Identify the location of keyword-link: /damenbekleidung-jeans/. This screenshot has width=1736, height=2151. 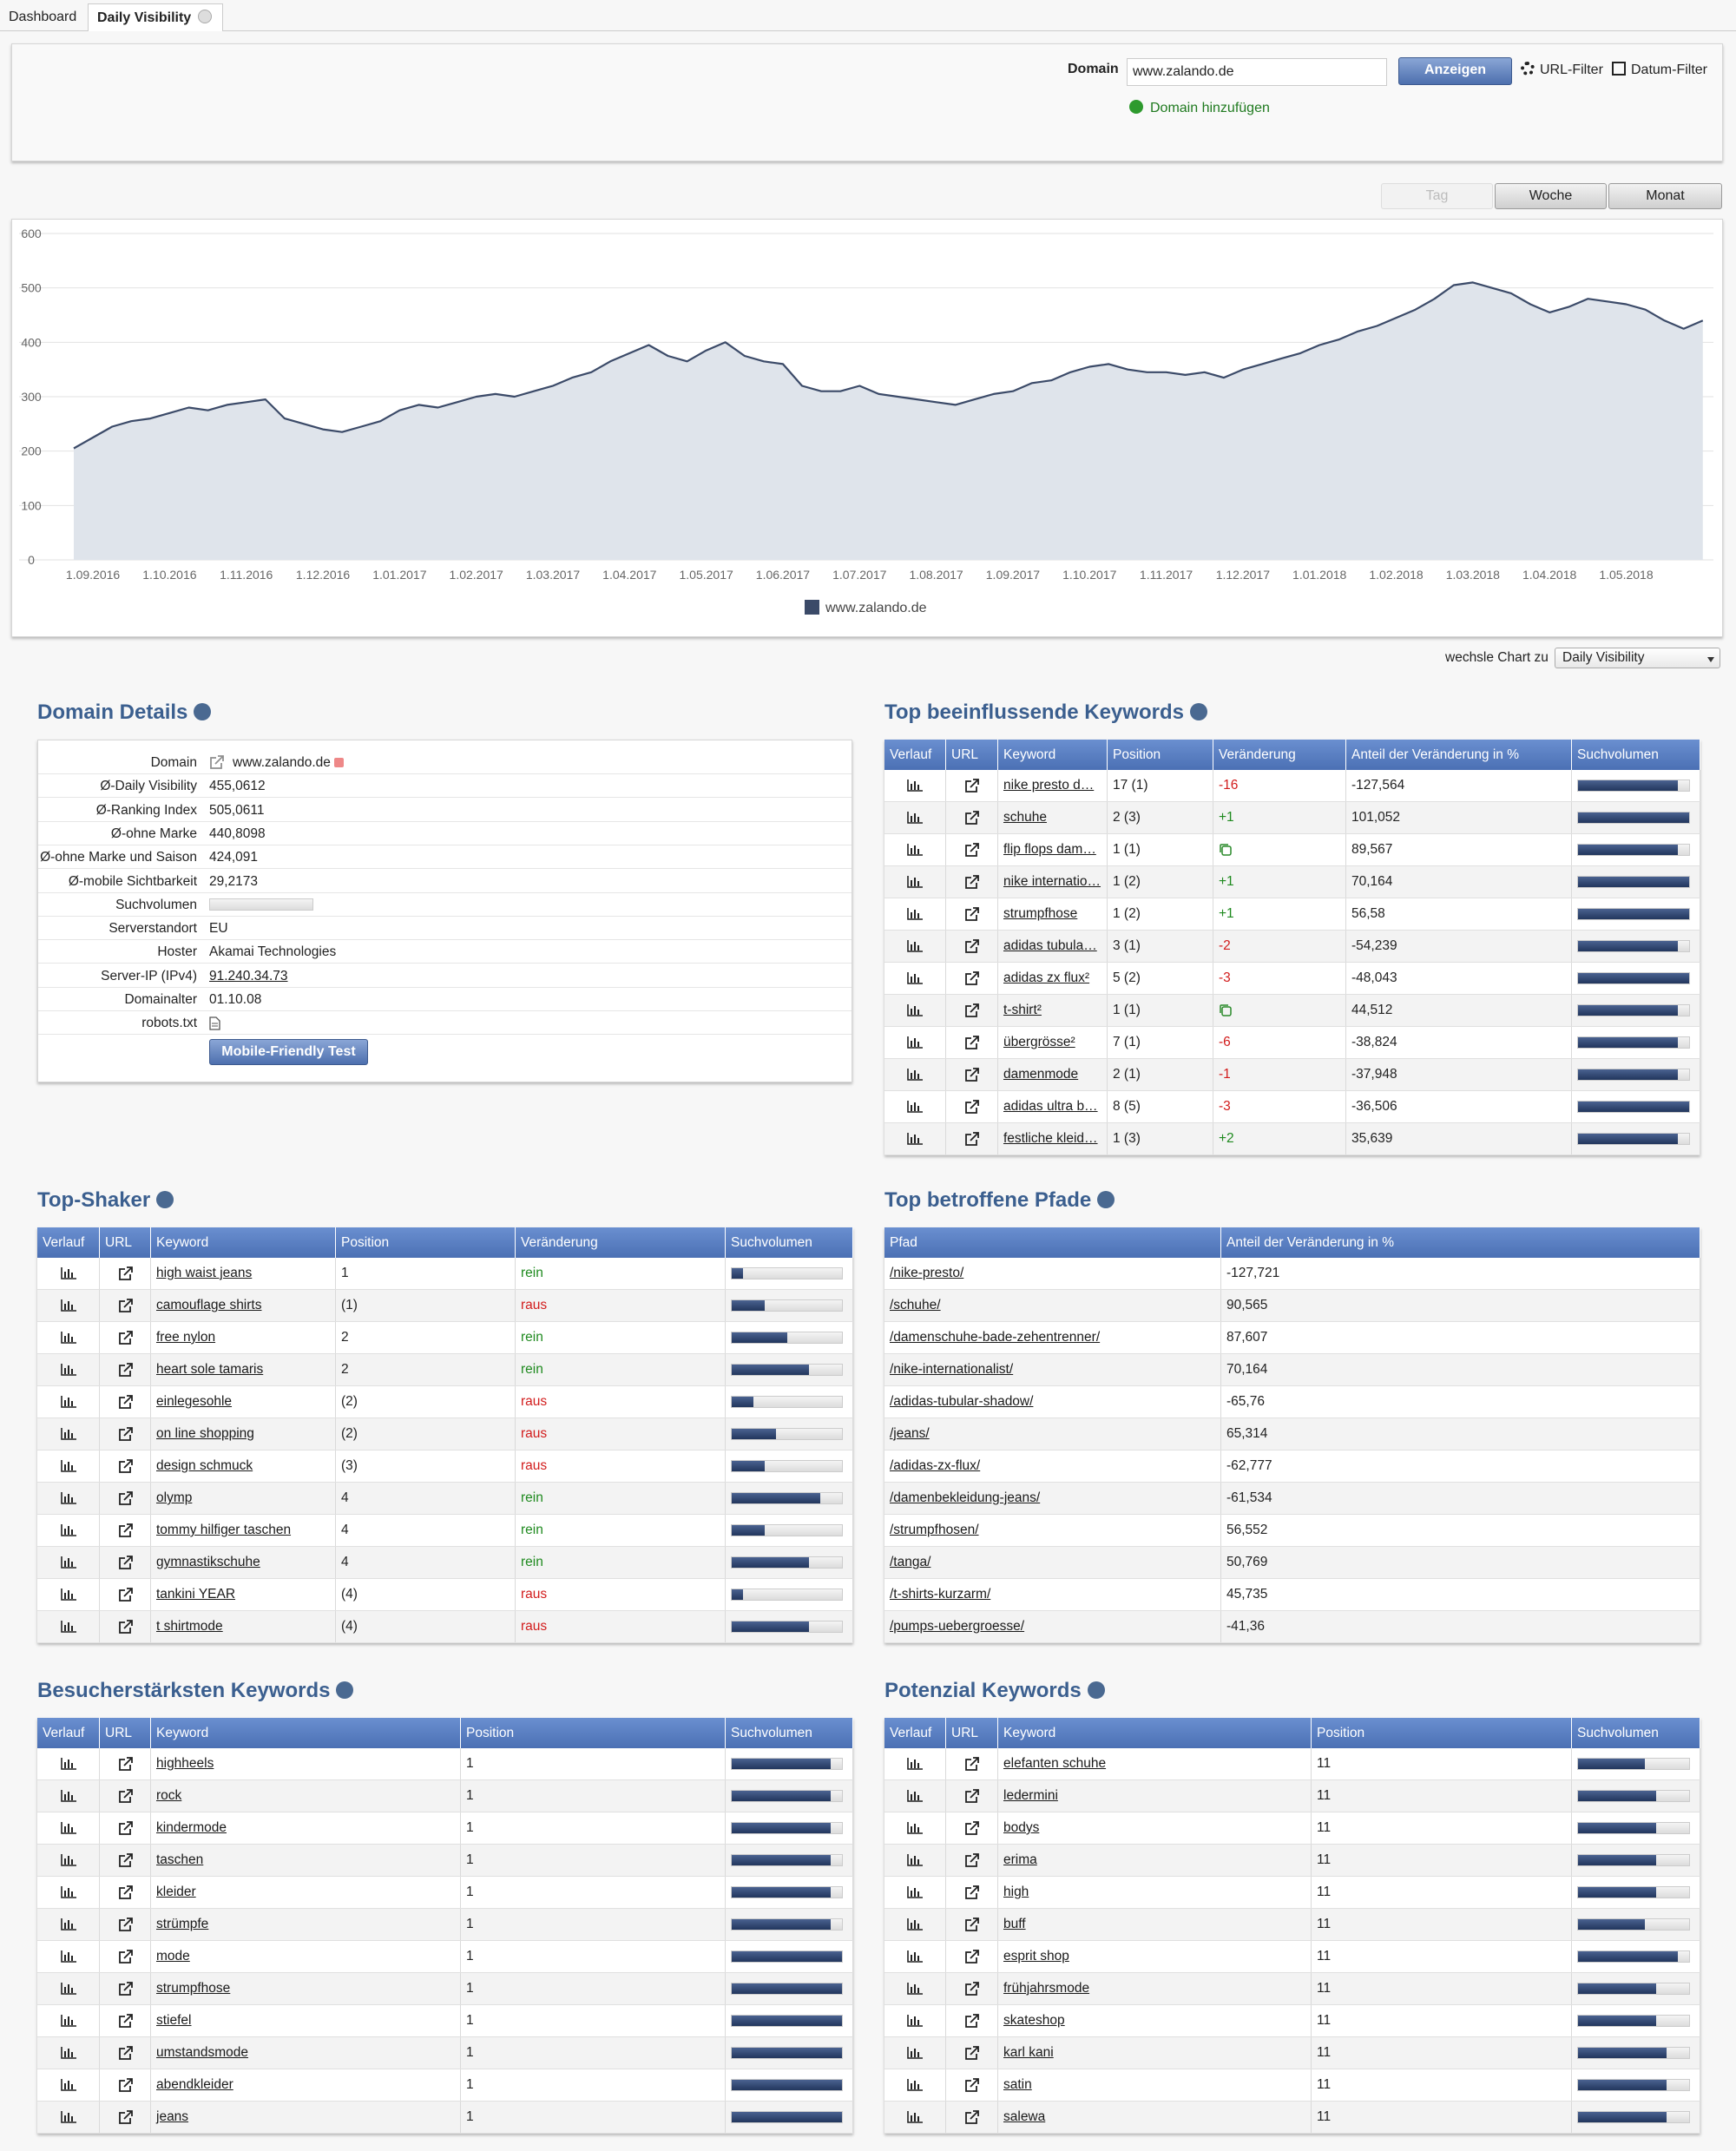
(965, 1497).